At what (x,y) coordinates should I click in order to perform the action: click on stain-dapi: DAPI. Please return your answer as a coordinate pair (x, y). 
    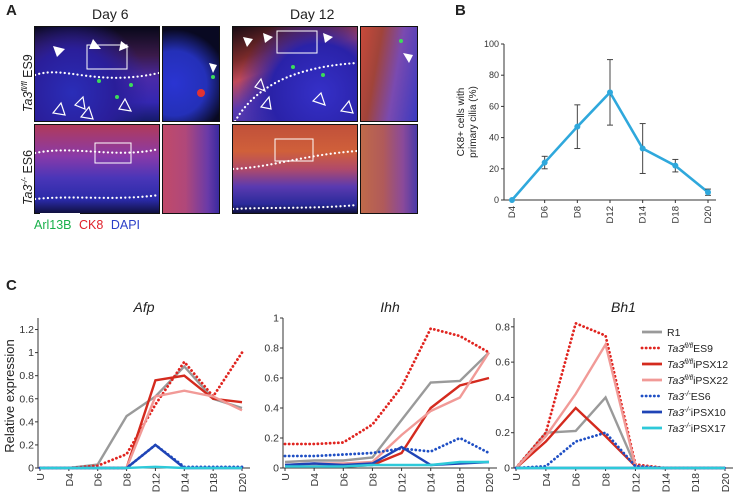
    Looking at the image, I should click on (125, 225).